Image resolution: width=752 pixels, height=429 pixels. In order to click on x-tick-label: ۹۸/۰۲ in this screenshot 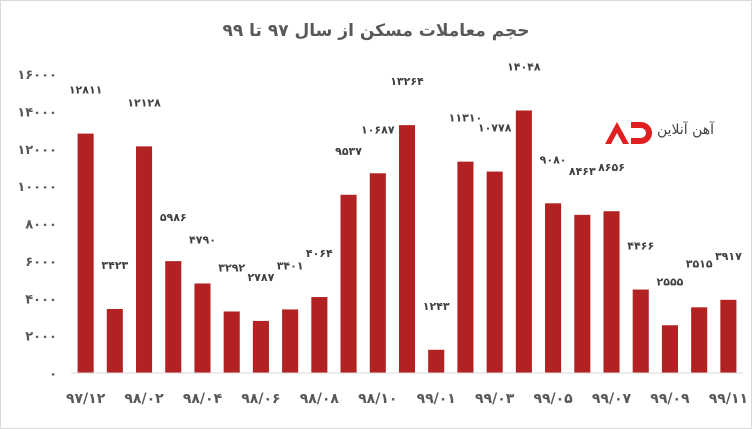, I will do `click(144, 399)`.